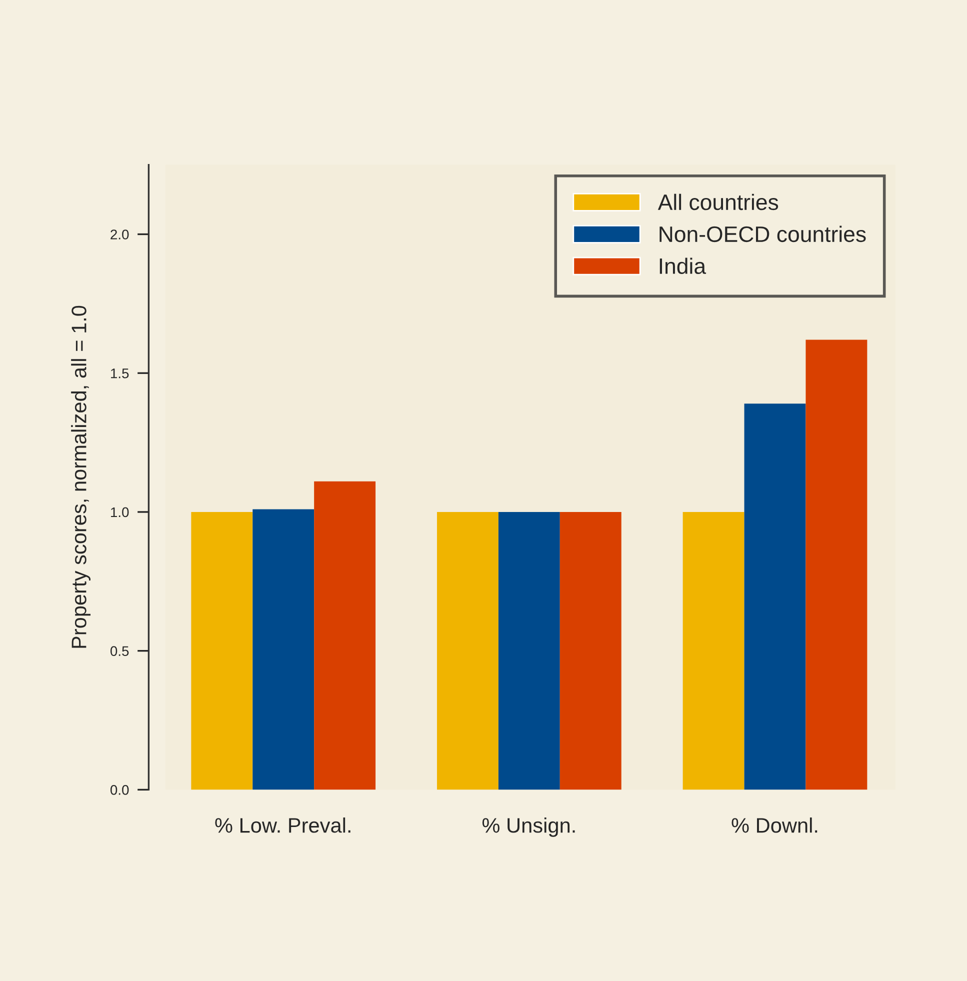 The width and height of the screenshot is (967, 981). I want to click on y-tick-label: 2.0, so click(119, 235).